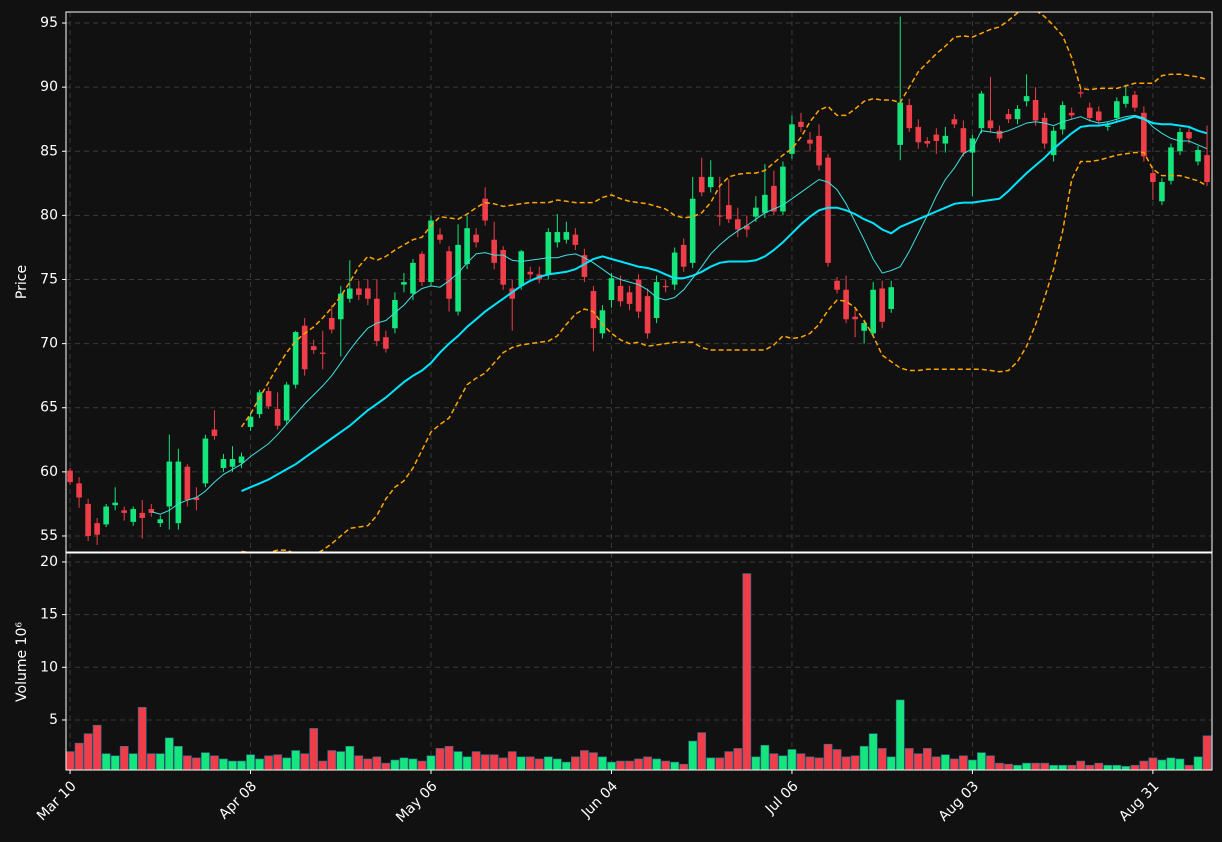  I want to click on y-tick-label: 70, so click(49, 344).